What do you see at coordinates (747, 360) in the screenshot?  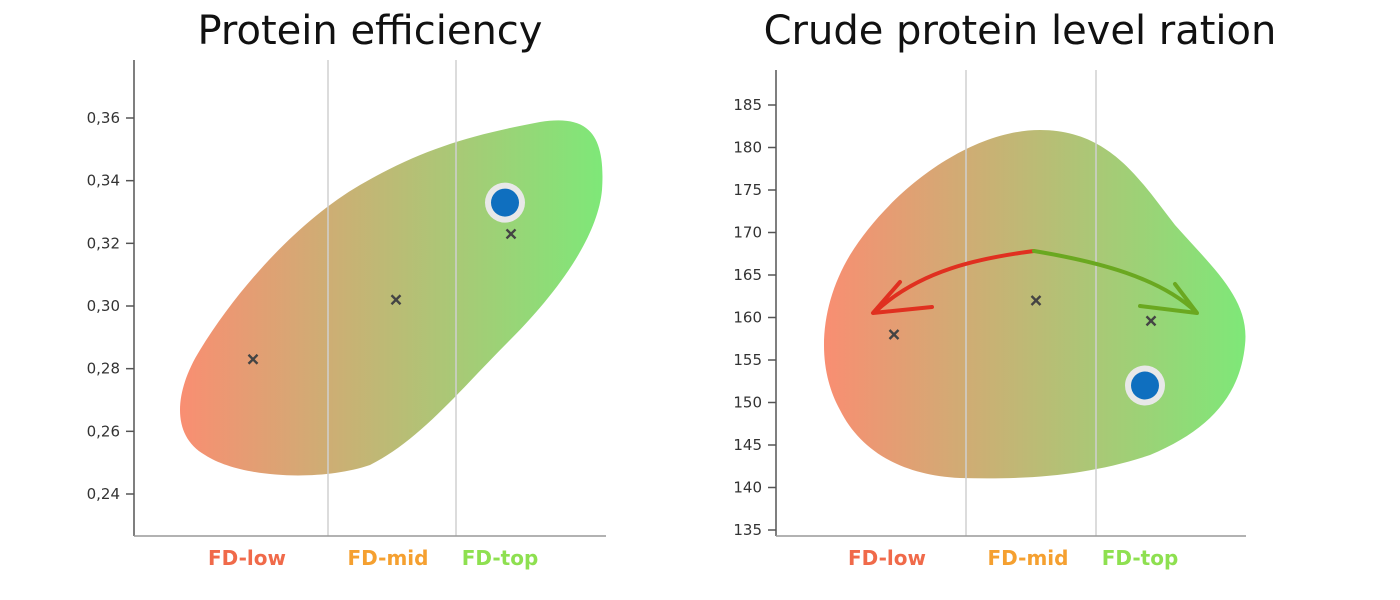 I see `y-tick-label: 155` at bounding box center [747, 360].